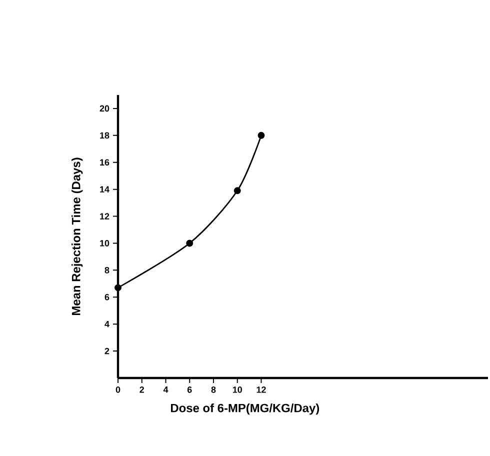 The height and width of the screenshot is (456, 490). Describe the element at coordinates (105, 135) in the screenshot. I see `y-tick-label: 18` at that location.